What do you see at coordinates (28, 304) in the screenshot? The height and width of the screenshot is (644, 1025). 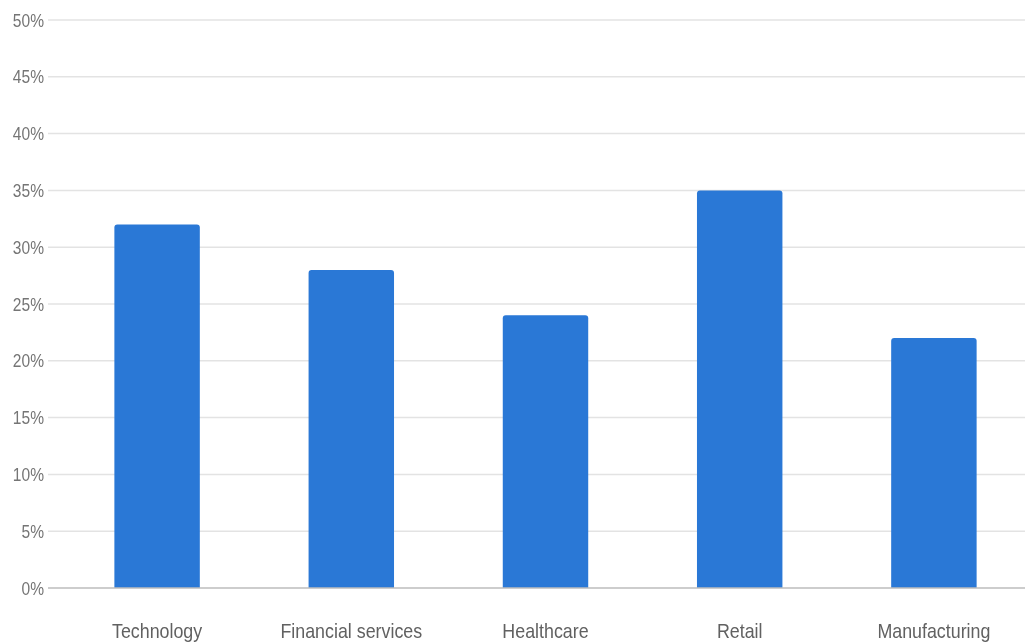 I see `y-tick-label: 25%` at bounding box center [28, 304].